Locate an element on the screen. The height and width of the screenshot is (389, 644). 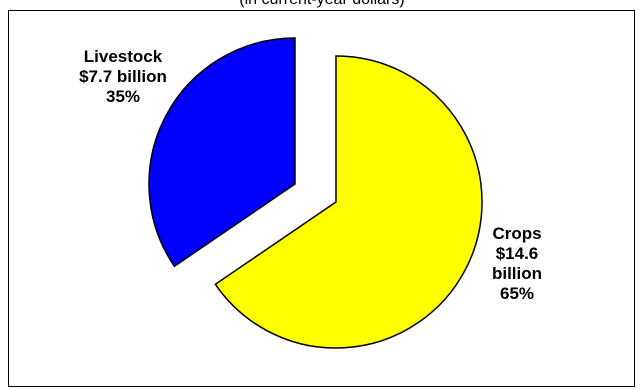
slice-label-crops-percent: 65% is located at coordinates (517, 293).